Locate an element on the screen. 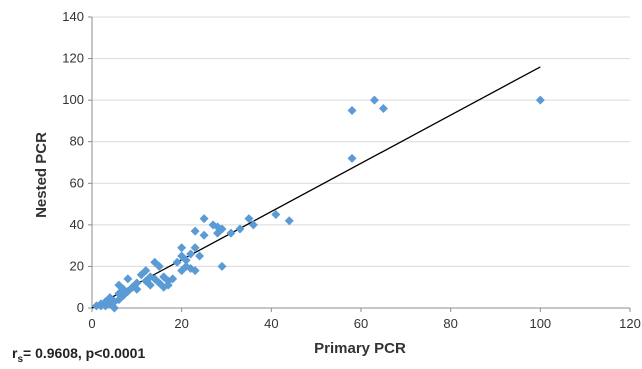 This screenshot has width=642, height=369. x-tick-label: 20 is located at coordinates (181, 323).